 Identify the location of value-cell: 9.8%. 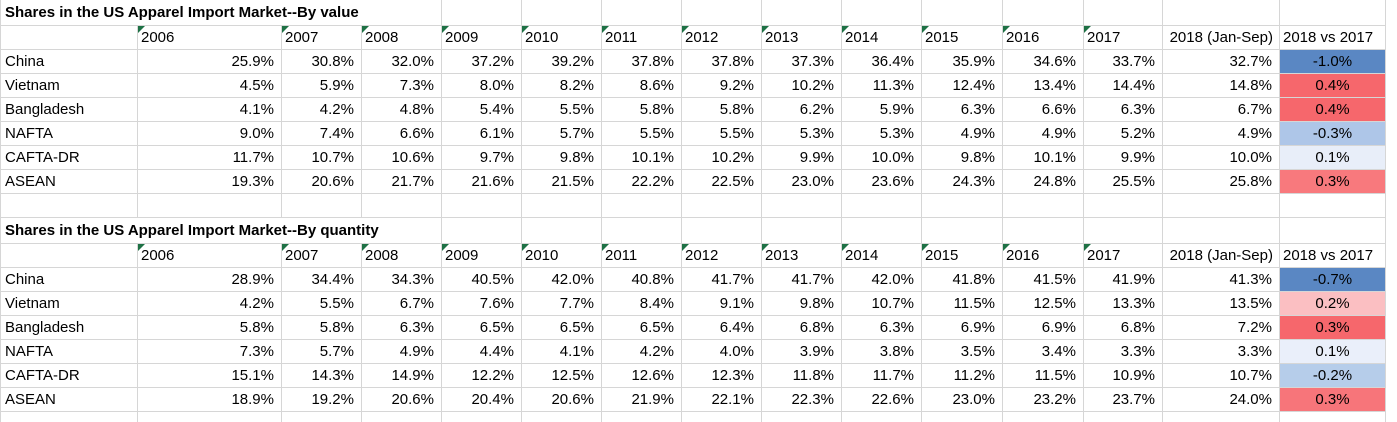
(802, 304).